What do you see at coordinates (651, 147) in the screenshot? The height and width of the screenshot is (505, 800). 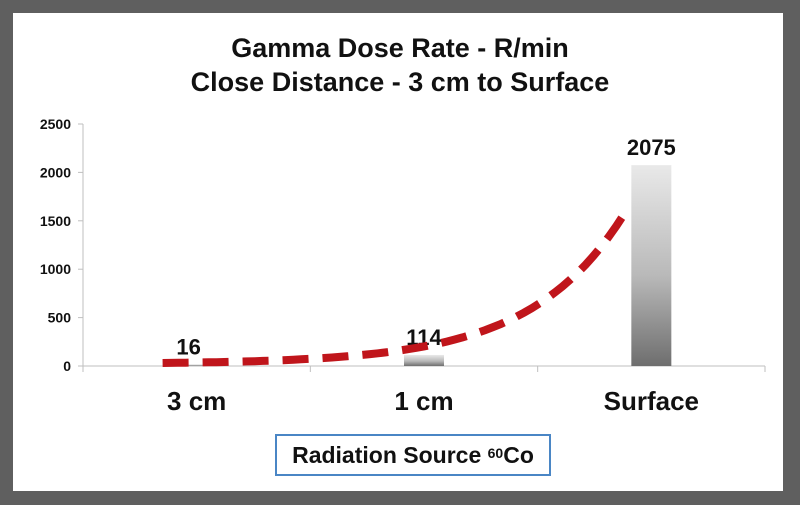 I see `data-label: 2075` at bounding box center [651, 147].